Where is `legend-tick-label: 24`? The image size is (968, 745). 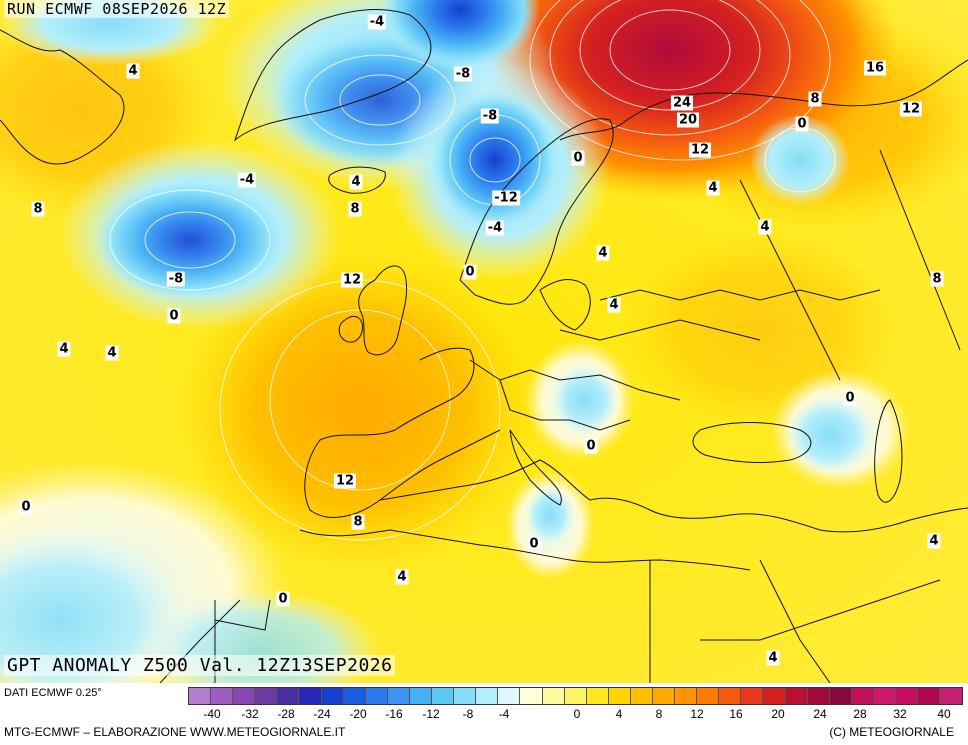
legend-tick-label: 24 is located at coordinates (820, 714).